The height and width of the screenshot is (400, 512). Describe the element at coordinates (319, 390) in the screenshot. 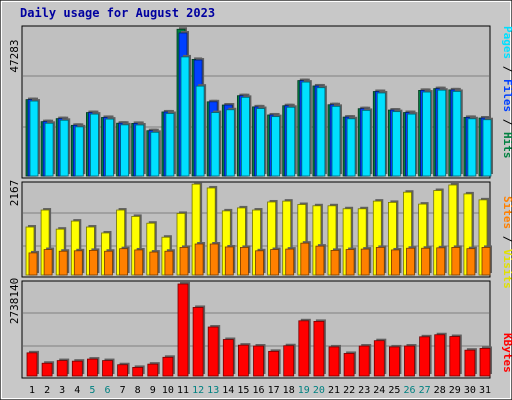

I see `day-label-20: 20` at that location.